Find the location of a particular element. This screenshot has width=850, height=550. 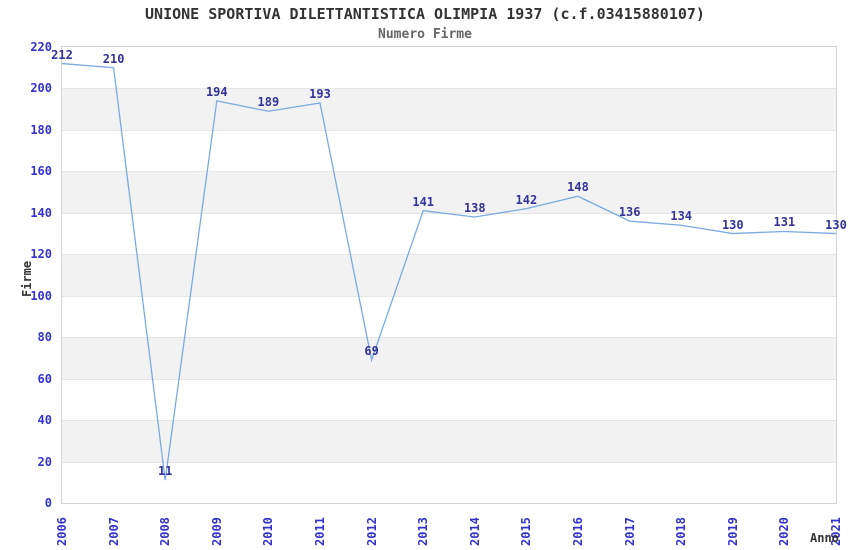

x-tick-label: 2011 is located at coordinates (320, 531).